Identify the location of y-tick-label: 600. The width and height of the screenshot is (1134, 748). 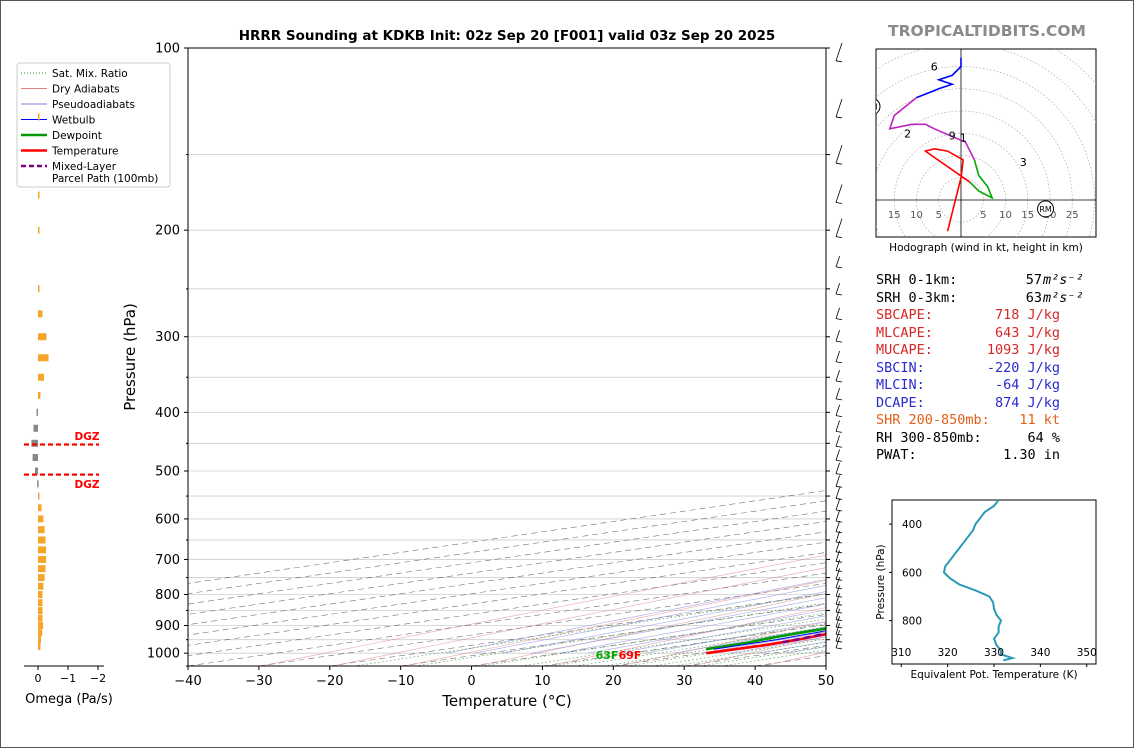
(167, 519).